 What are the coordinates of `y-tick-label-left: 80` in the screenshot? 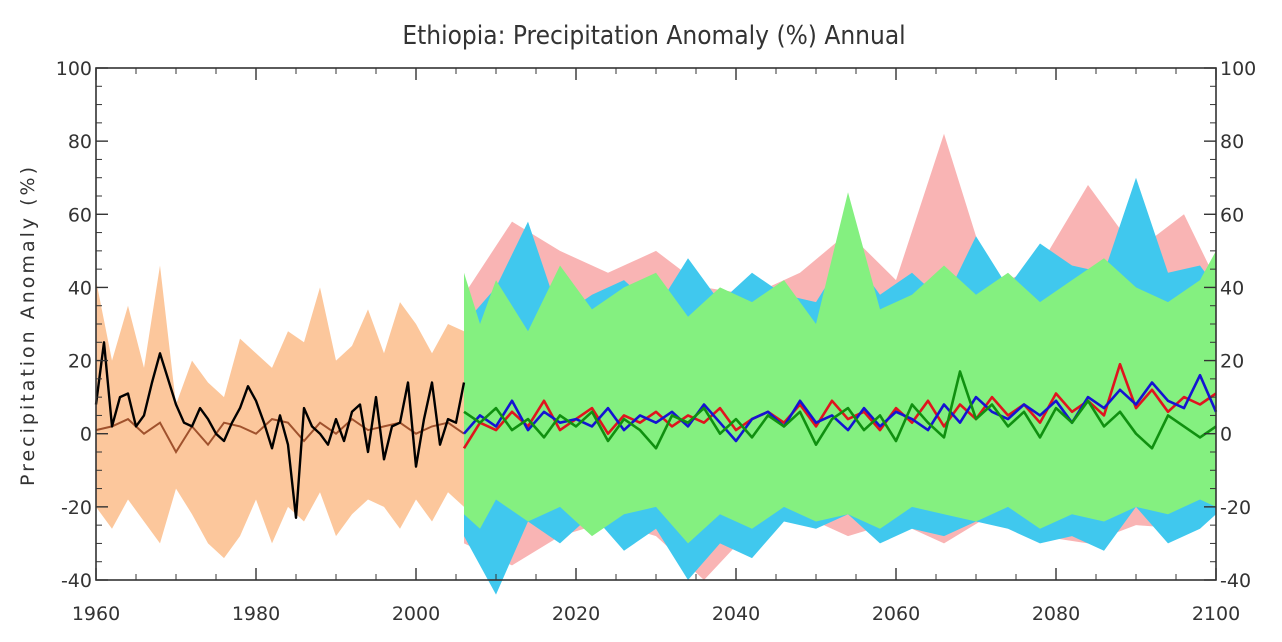 It's located at (80, 142).